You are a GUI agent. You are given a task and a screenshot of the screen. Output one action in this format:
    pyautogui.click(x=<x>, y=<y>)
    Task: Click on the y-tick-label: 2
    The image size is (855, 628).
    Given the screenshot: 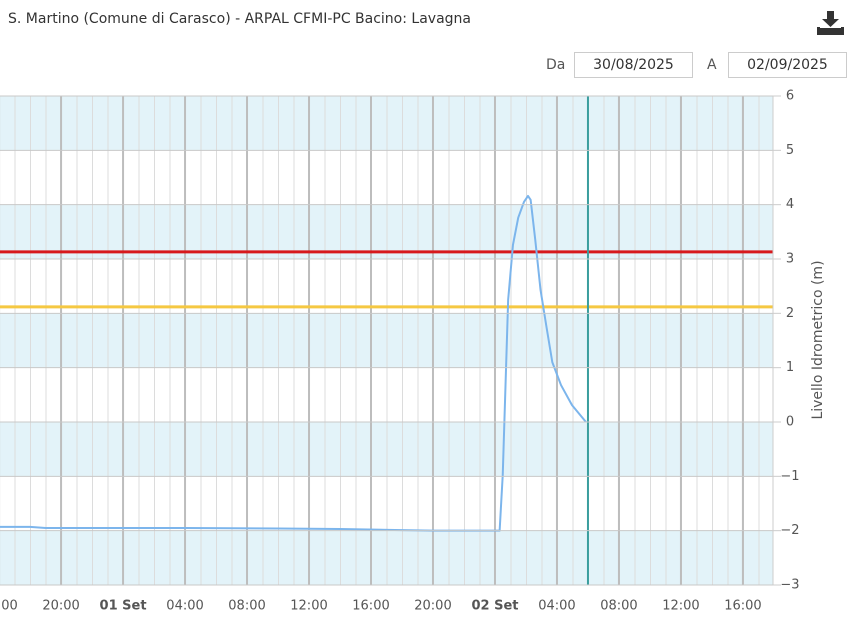 What is the action you would take?
    pyautogui.click(x=790, y=313)
    